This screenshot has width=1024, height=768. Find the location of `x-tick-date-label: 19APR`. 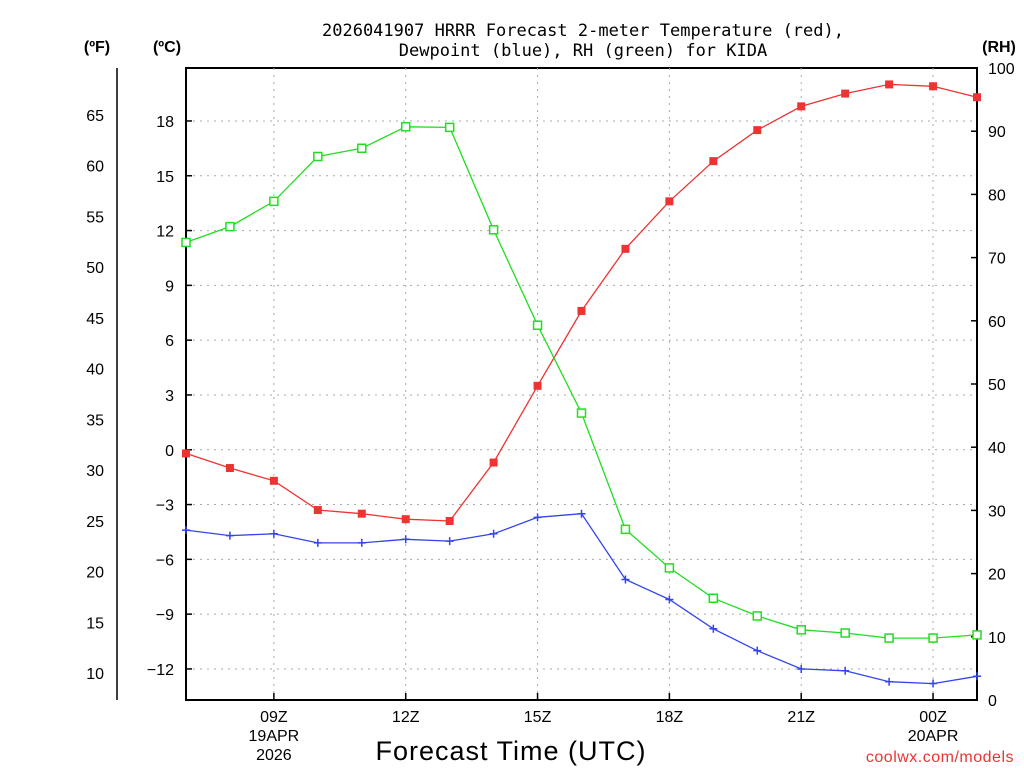

x-tick-date-label: 19APR is located at coordinates (274, 736).